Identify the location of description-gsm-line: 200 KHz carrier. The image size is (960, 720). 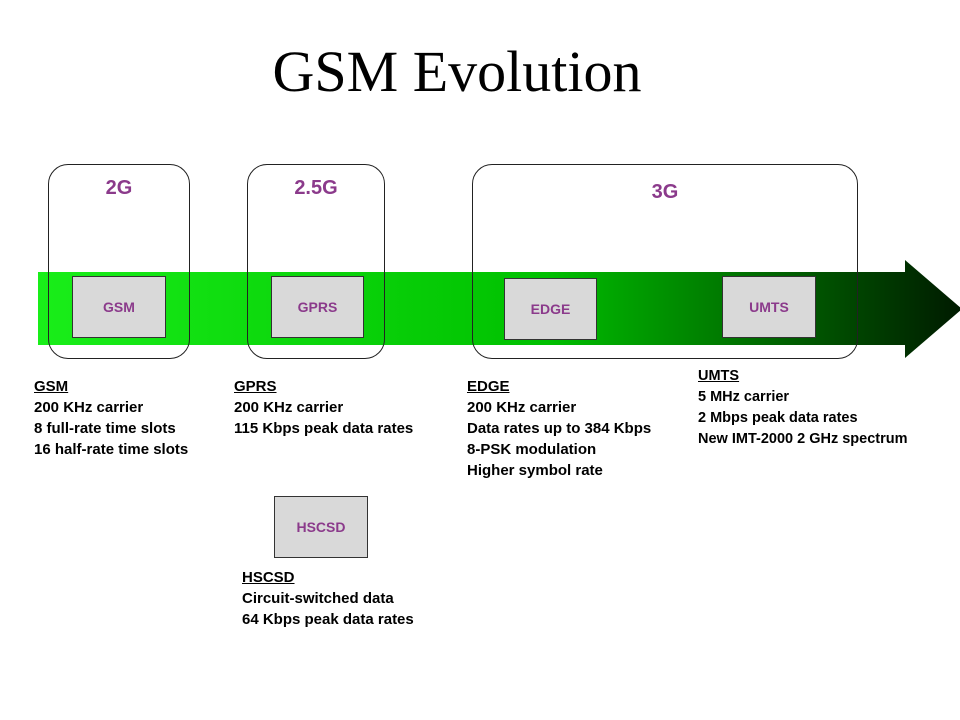
(89, 407).